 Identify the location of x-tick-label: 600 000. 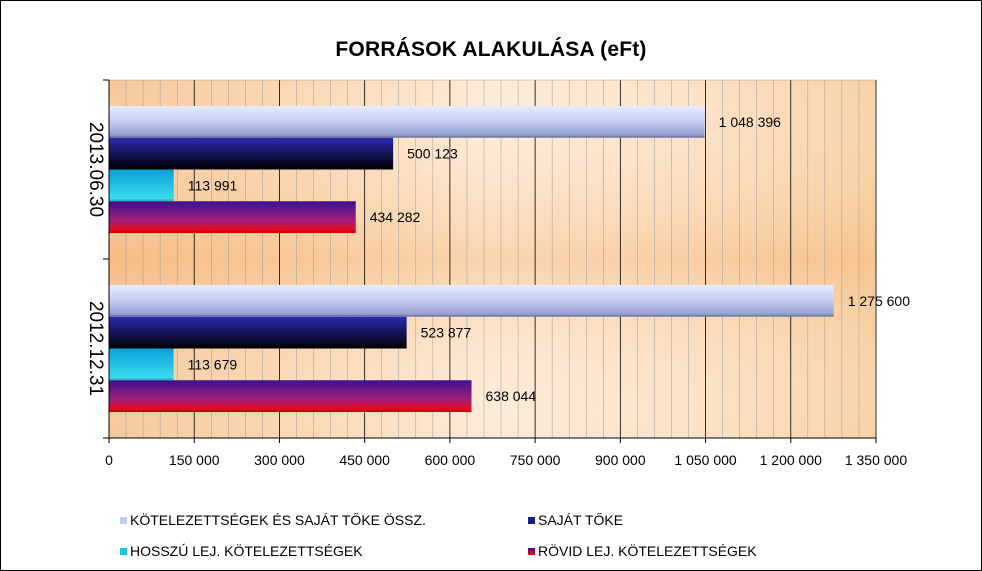
(450, 460).